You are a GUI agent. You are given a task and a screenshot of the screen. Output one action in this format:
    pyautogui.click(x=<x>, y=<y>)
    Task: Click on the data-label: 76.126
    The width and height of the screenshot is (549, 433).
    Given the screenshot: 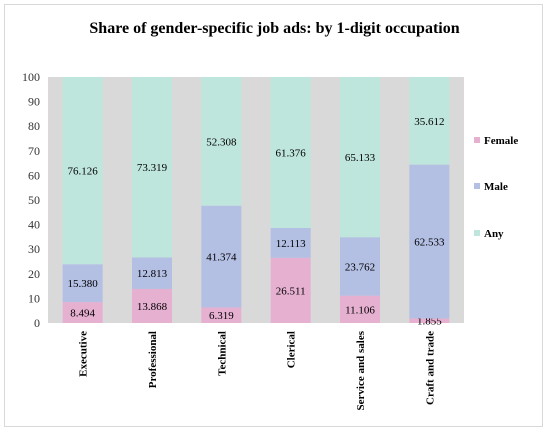 What is the action you would take?
    pyautogui.click(x=83, y=172)
    